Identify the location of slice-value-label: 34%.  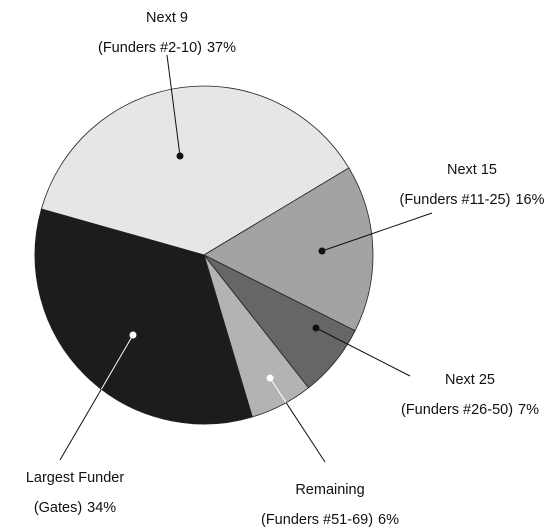
(101, 508).